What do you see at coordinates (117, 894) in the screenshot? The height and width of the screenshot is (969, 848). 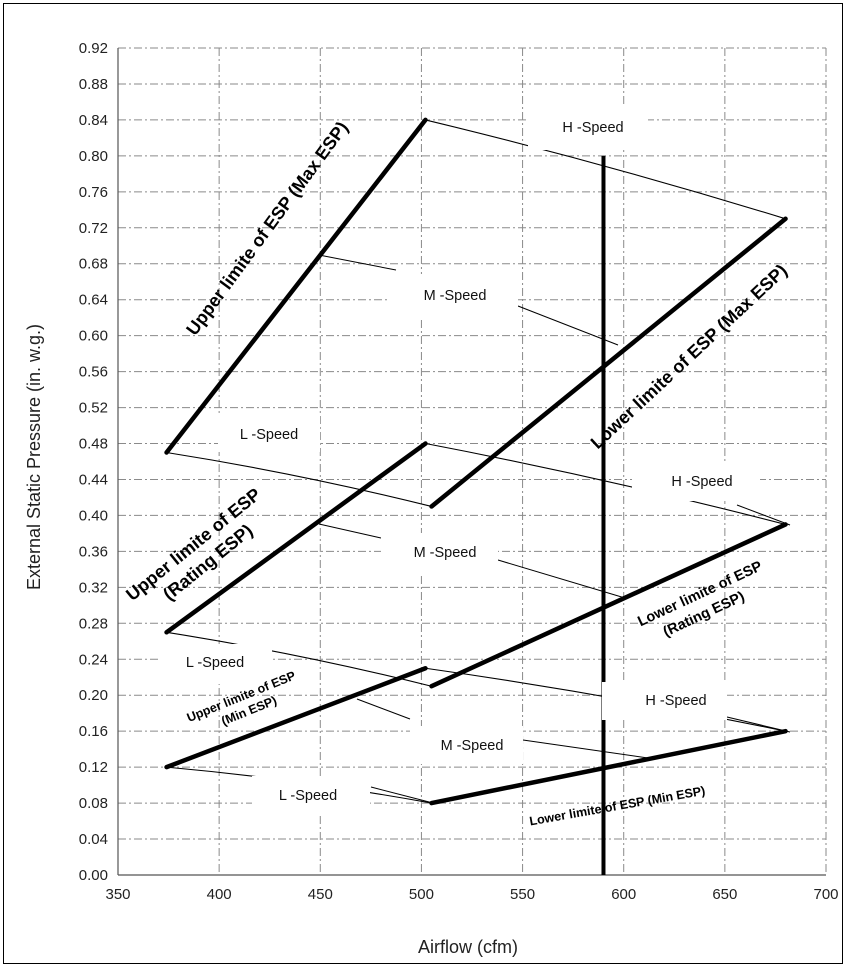 I see `x-tick-label: 350` at bounding box center [117, 894].